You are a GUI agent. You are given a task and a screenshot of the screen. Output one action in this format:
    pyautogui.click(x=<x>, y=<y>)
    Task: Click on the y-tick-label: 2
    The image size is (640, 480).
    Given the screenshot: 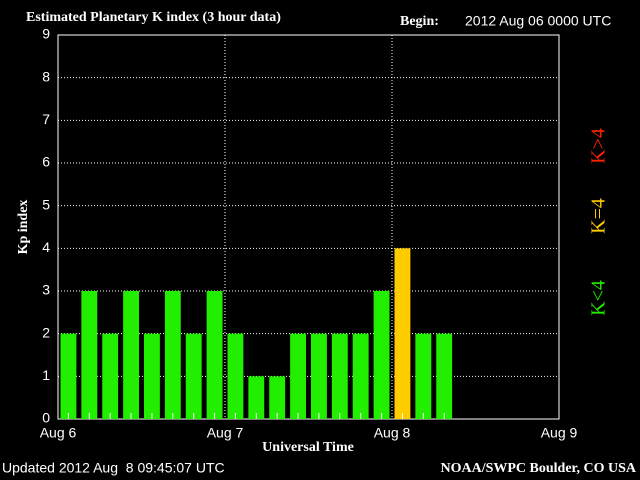 What is the action you would take?
    pyautogui.click(x=46, y=332)
    